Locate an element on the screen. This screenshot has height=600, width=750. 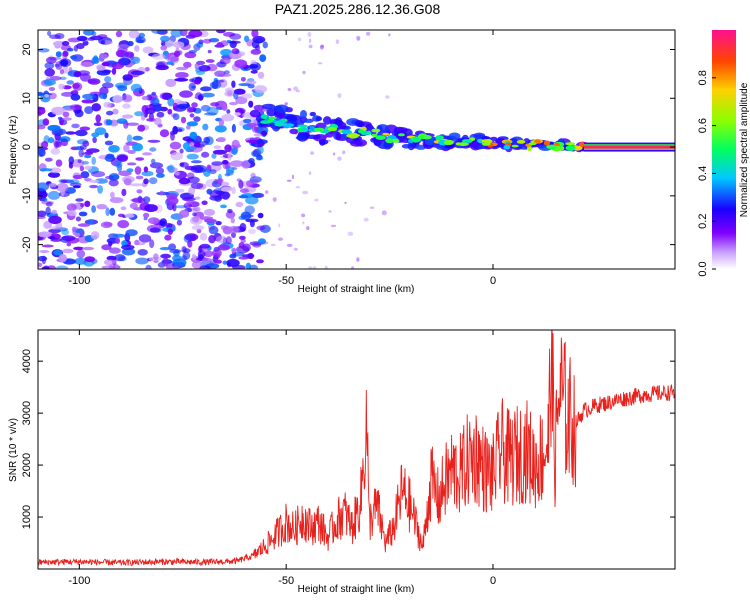
y-tick-label: 0 is located at coordinates (27, 147).